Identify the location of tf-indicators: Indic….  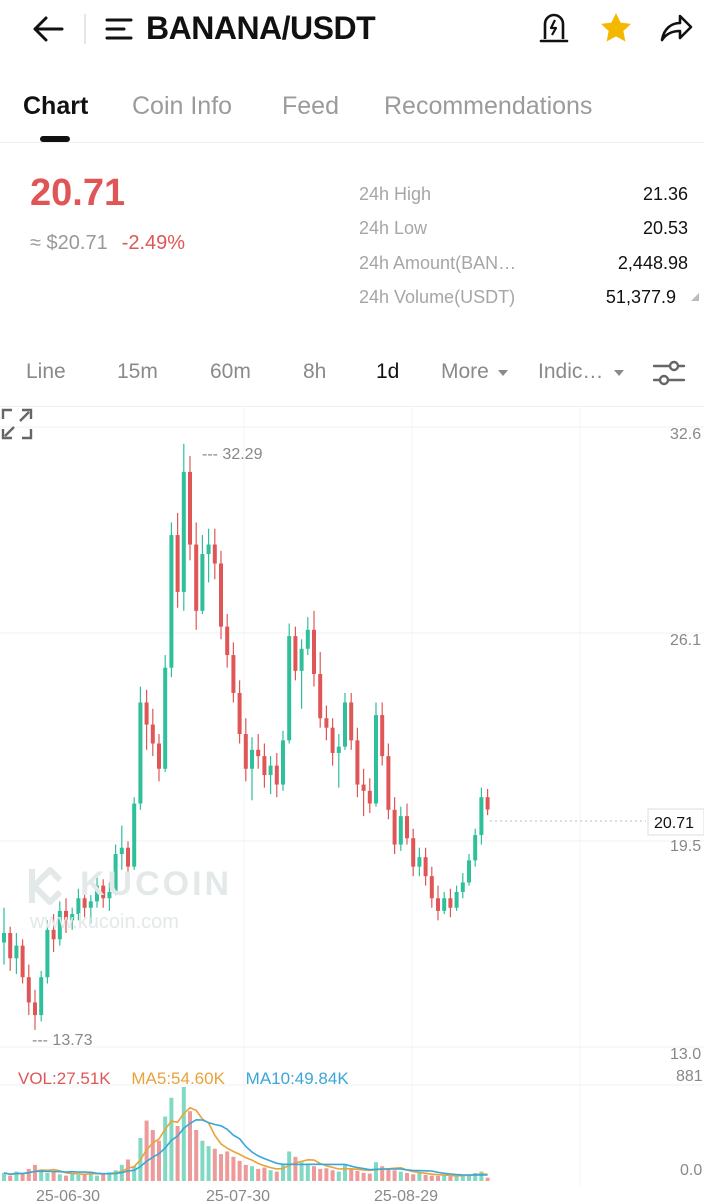
(581, 372).